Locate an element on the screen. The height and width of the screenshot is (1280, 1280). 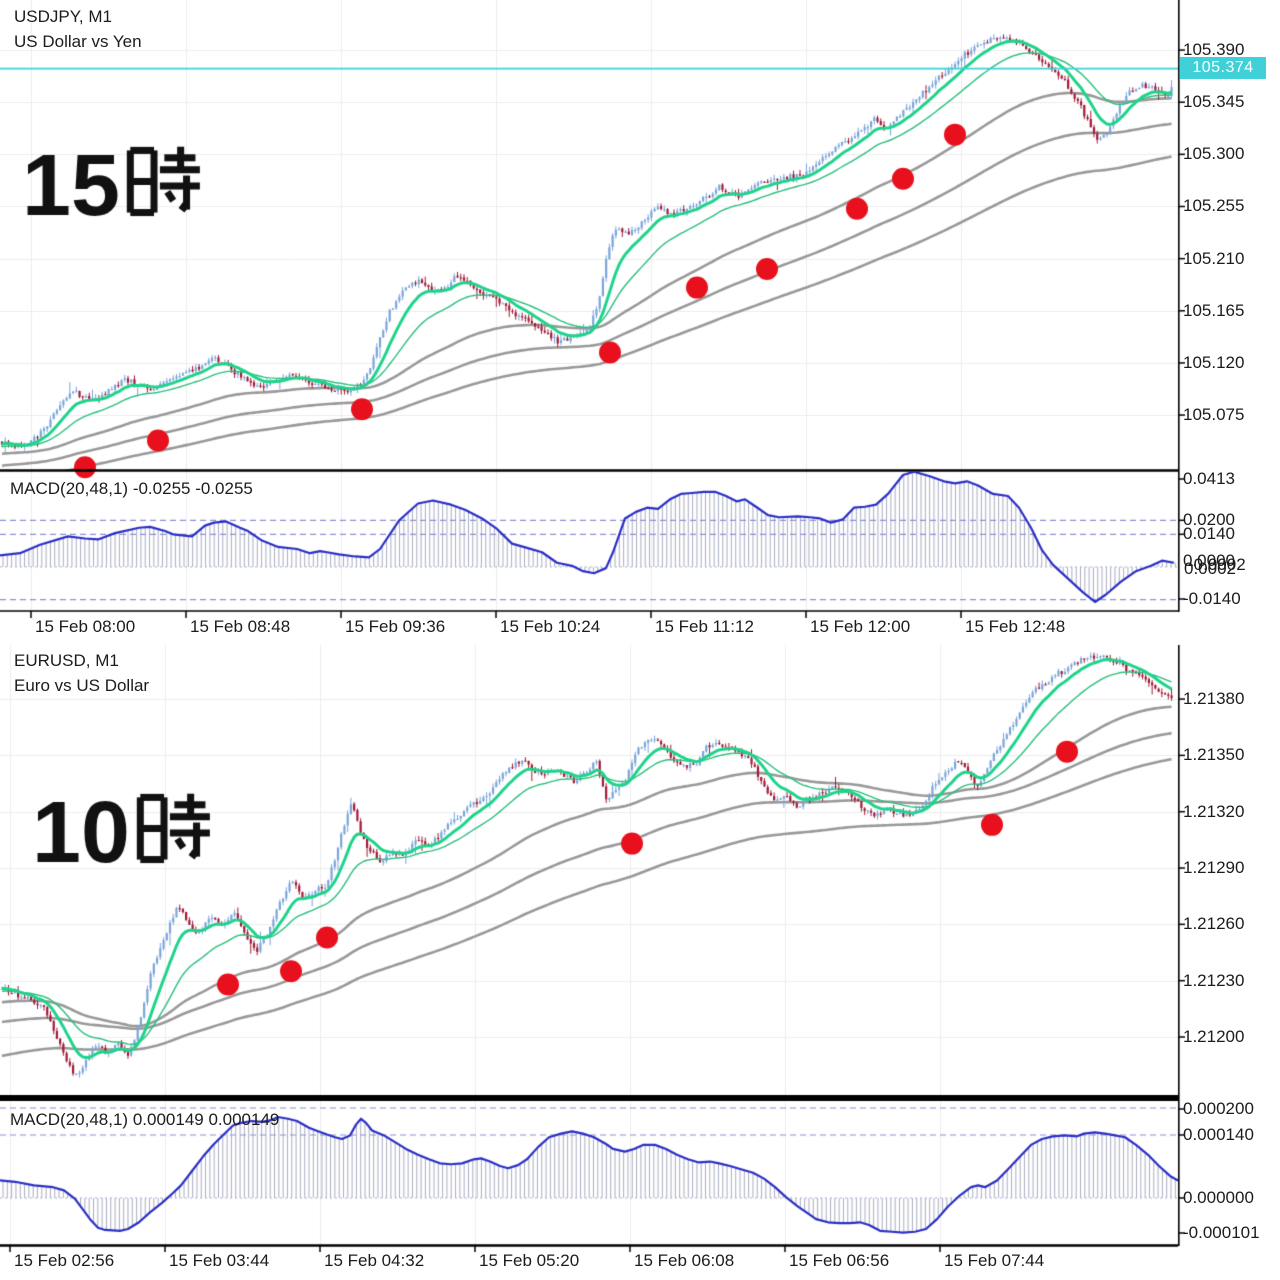
usdjpy-macd-label: MACD(20,48,1) -0.0255 -0.0255 is located at coordinates (131, 488).